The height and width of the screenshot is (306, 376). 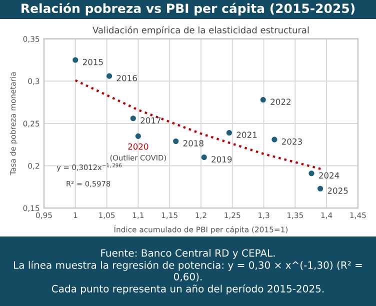 I want to click on source-note: Fuente: Banco Central RD y CEPAL., so click(x=188, y=254).